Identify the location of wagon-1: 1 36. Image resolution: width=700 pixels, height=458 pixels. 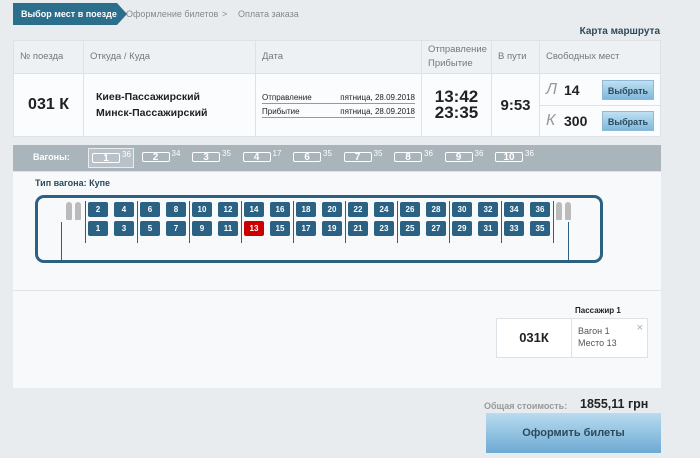
(111, 158).